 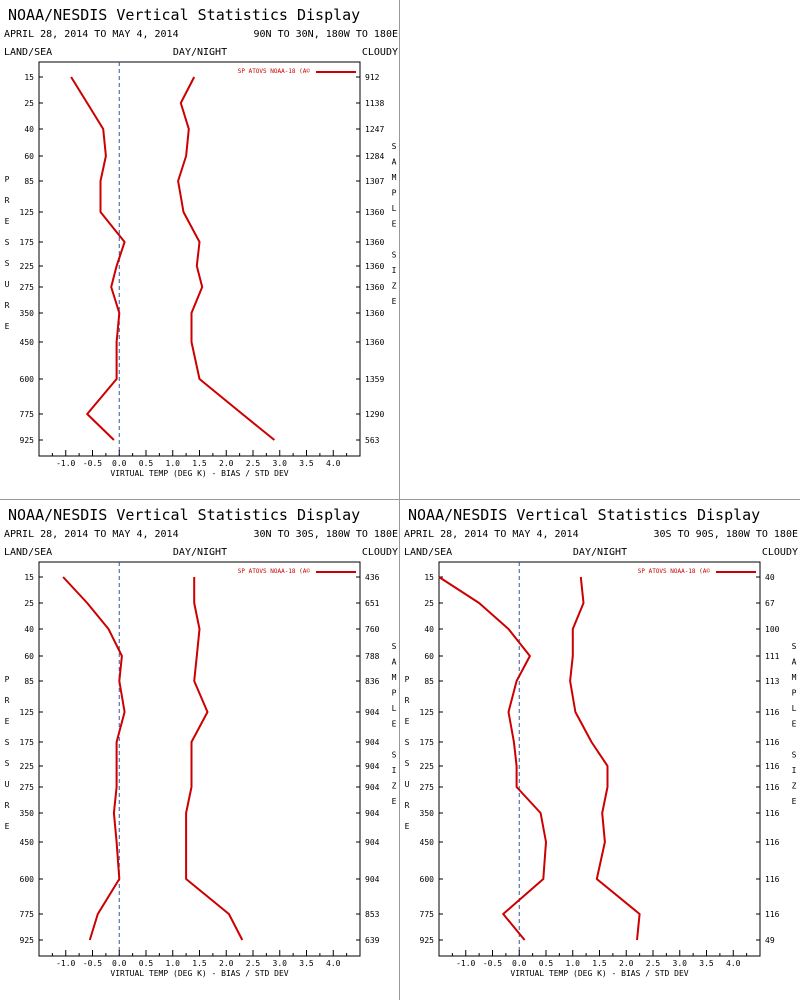 I want to click on sample-axis-letter: L, so click(x=794, y=708).